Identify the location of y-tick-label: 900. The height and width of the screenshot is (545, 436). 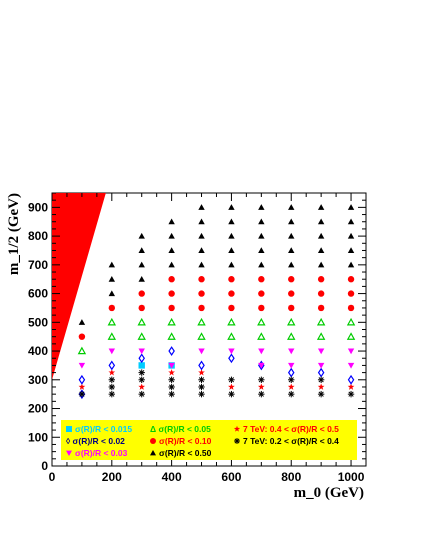
(38, 207).